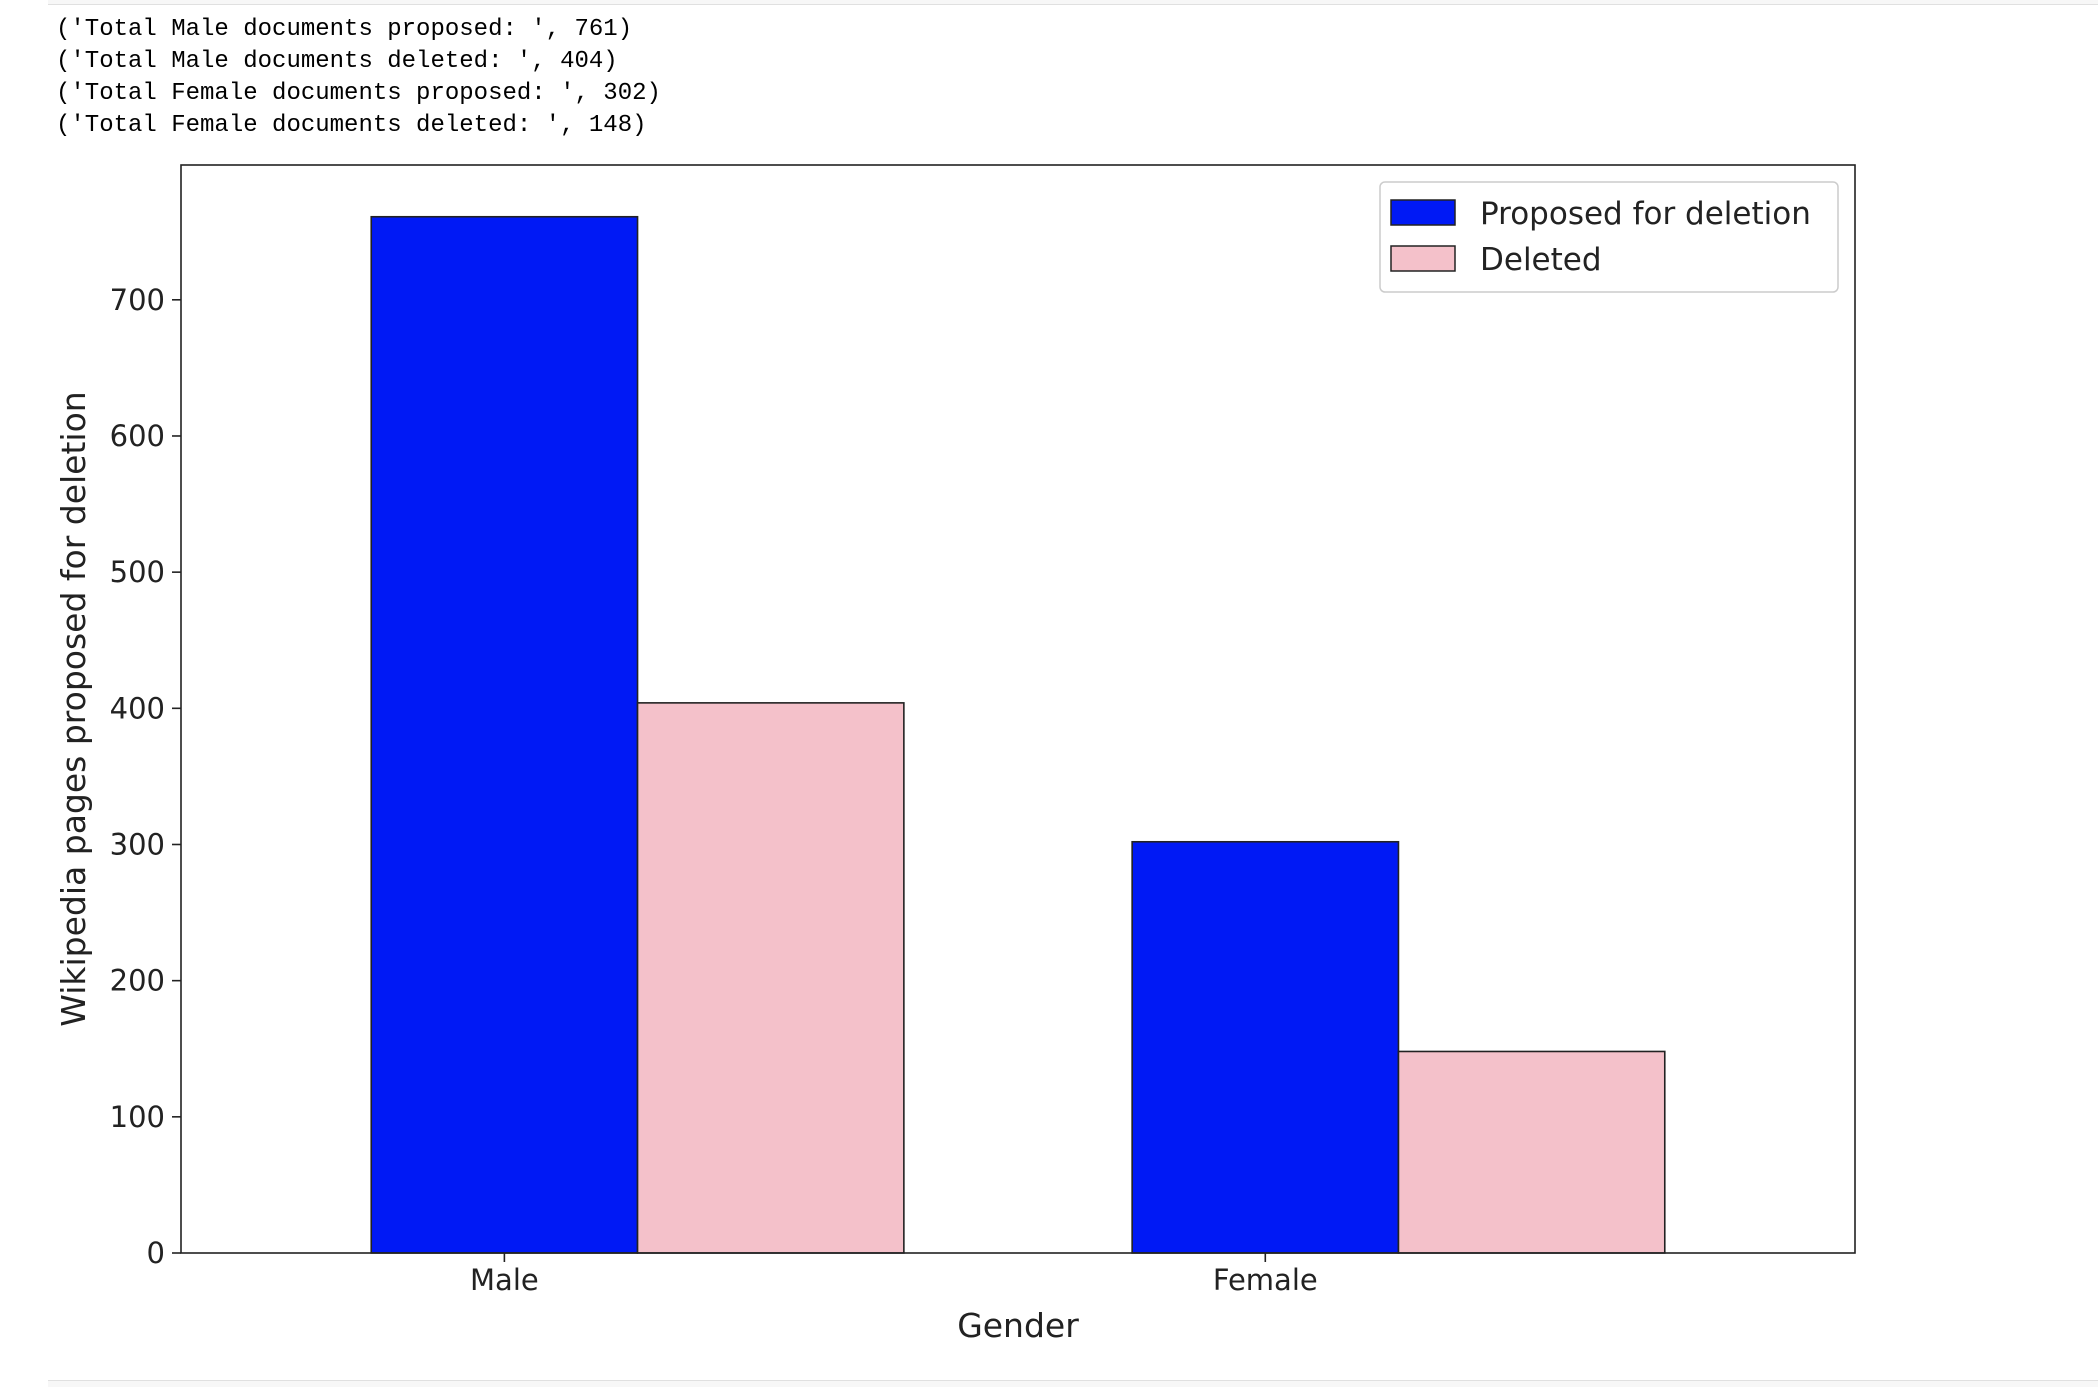 This screenshot has height=1387, width=2098. What do you see at coordinates (137, 300) in the screenshot?
I see `y-tick-label-7: 700` at bounding box center [137, 300].